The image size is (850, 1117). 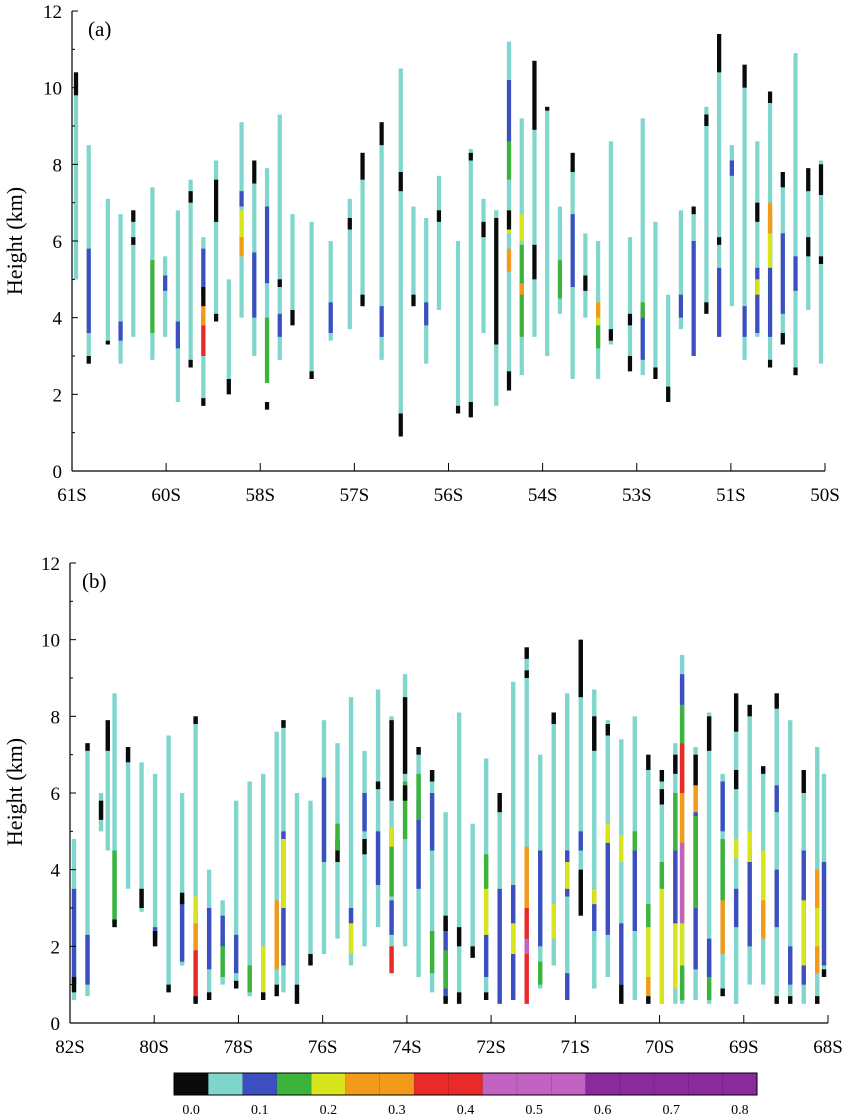 I want to click on y-tick-label: 6, so click(x=58, y=242).